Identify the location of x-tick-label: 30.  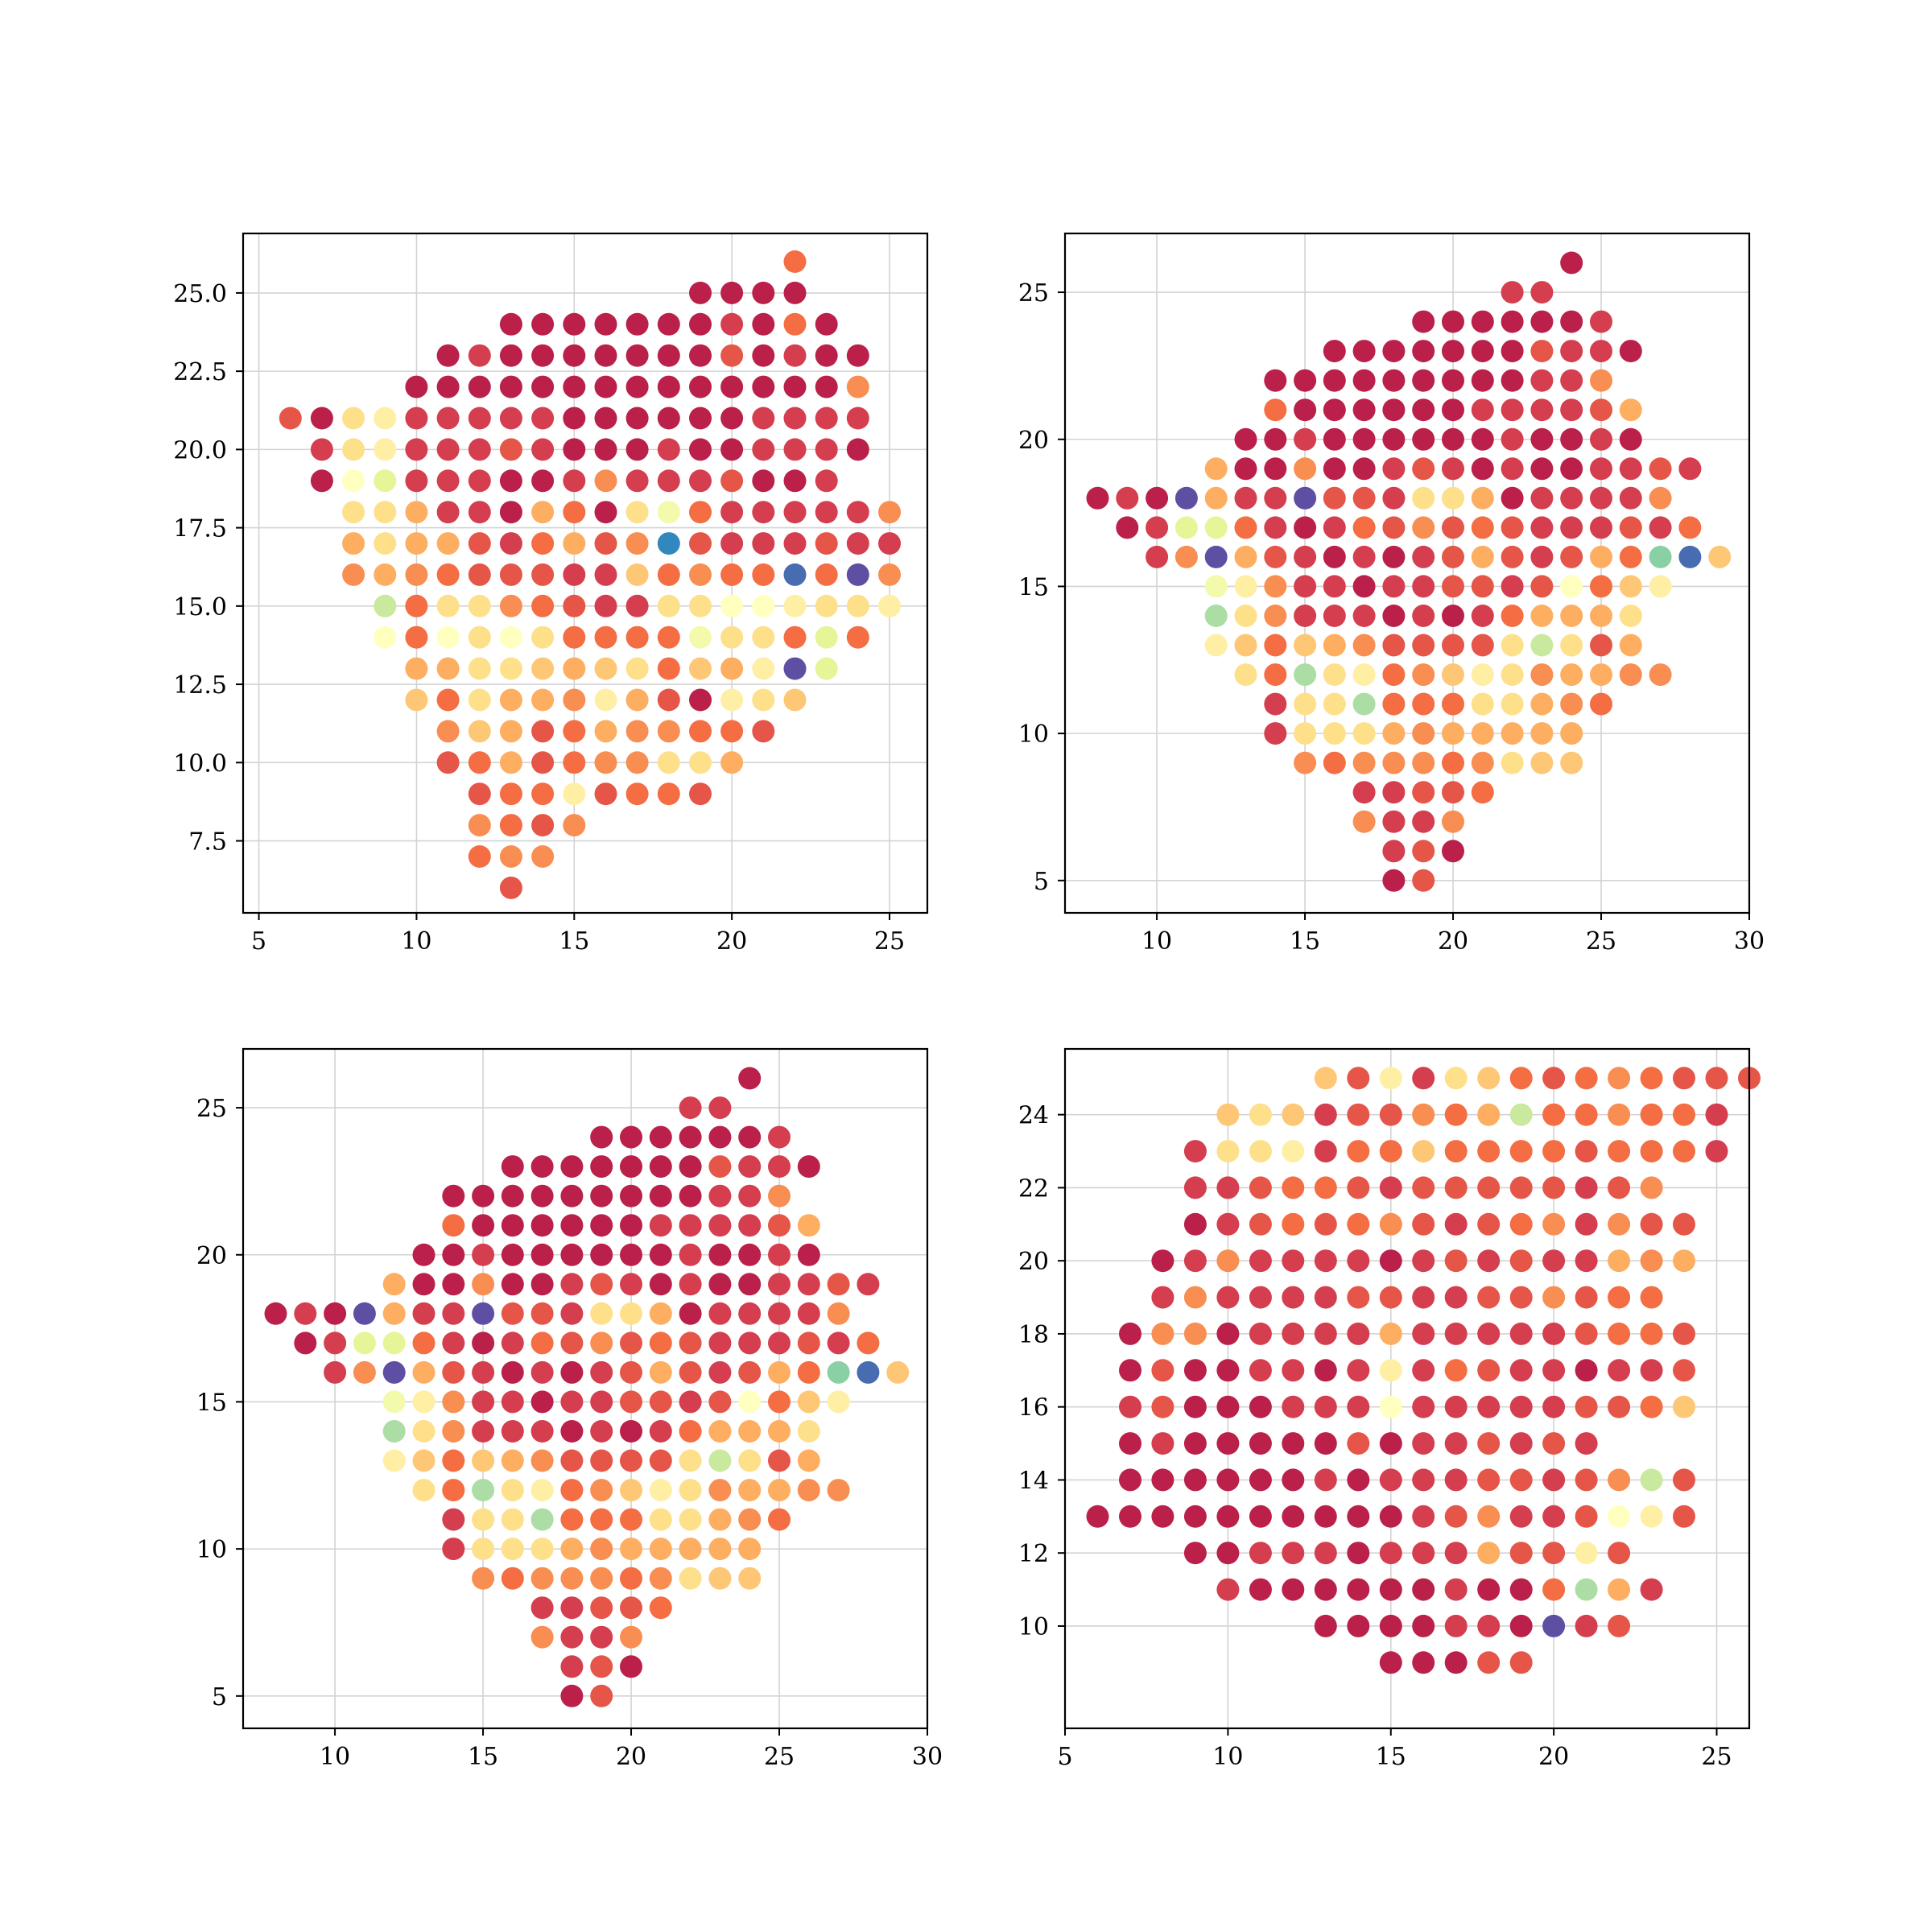
(927, 1757).